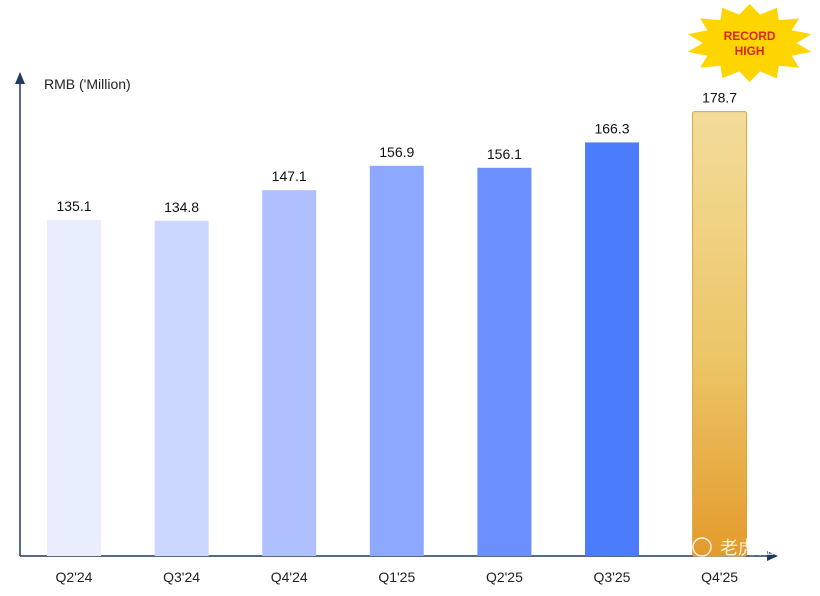 The height and width of the screenshot is (596, 820). What do you see at coordinates (748, 560) in the screenshot?
I see `watermark: 老虎社区 极光Aurora` at bounding box center [748, 560].